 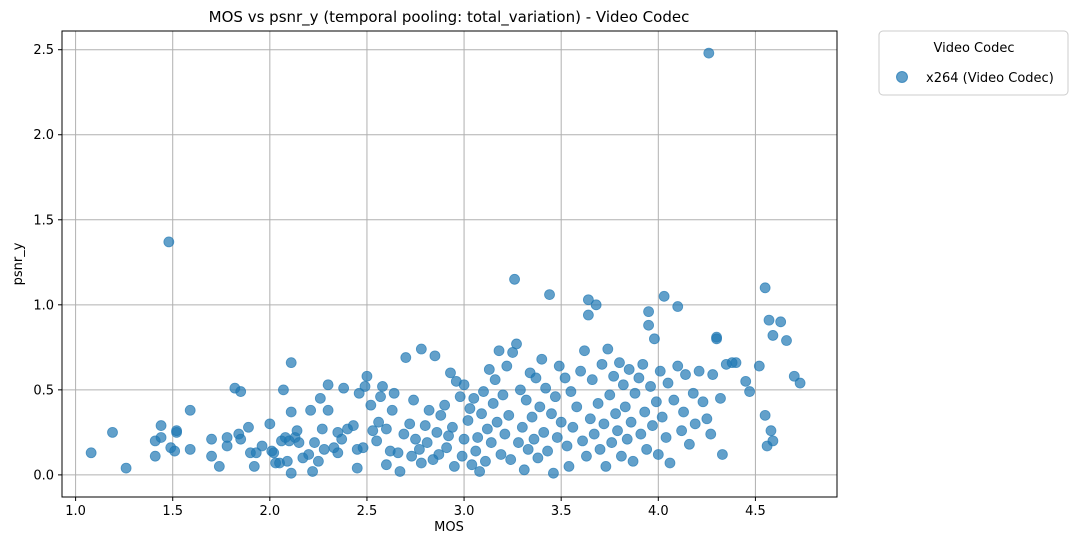 I want to click on x-axis-ticks: 1.0 1.5 2.0 2.5 3.0 3.5 4.0 4.5, so click(x=415, y=508).